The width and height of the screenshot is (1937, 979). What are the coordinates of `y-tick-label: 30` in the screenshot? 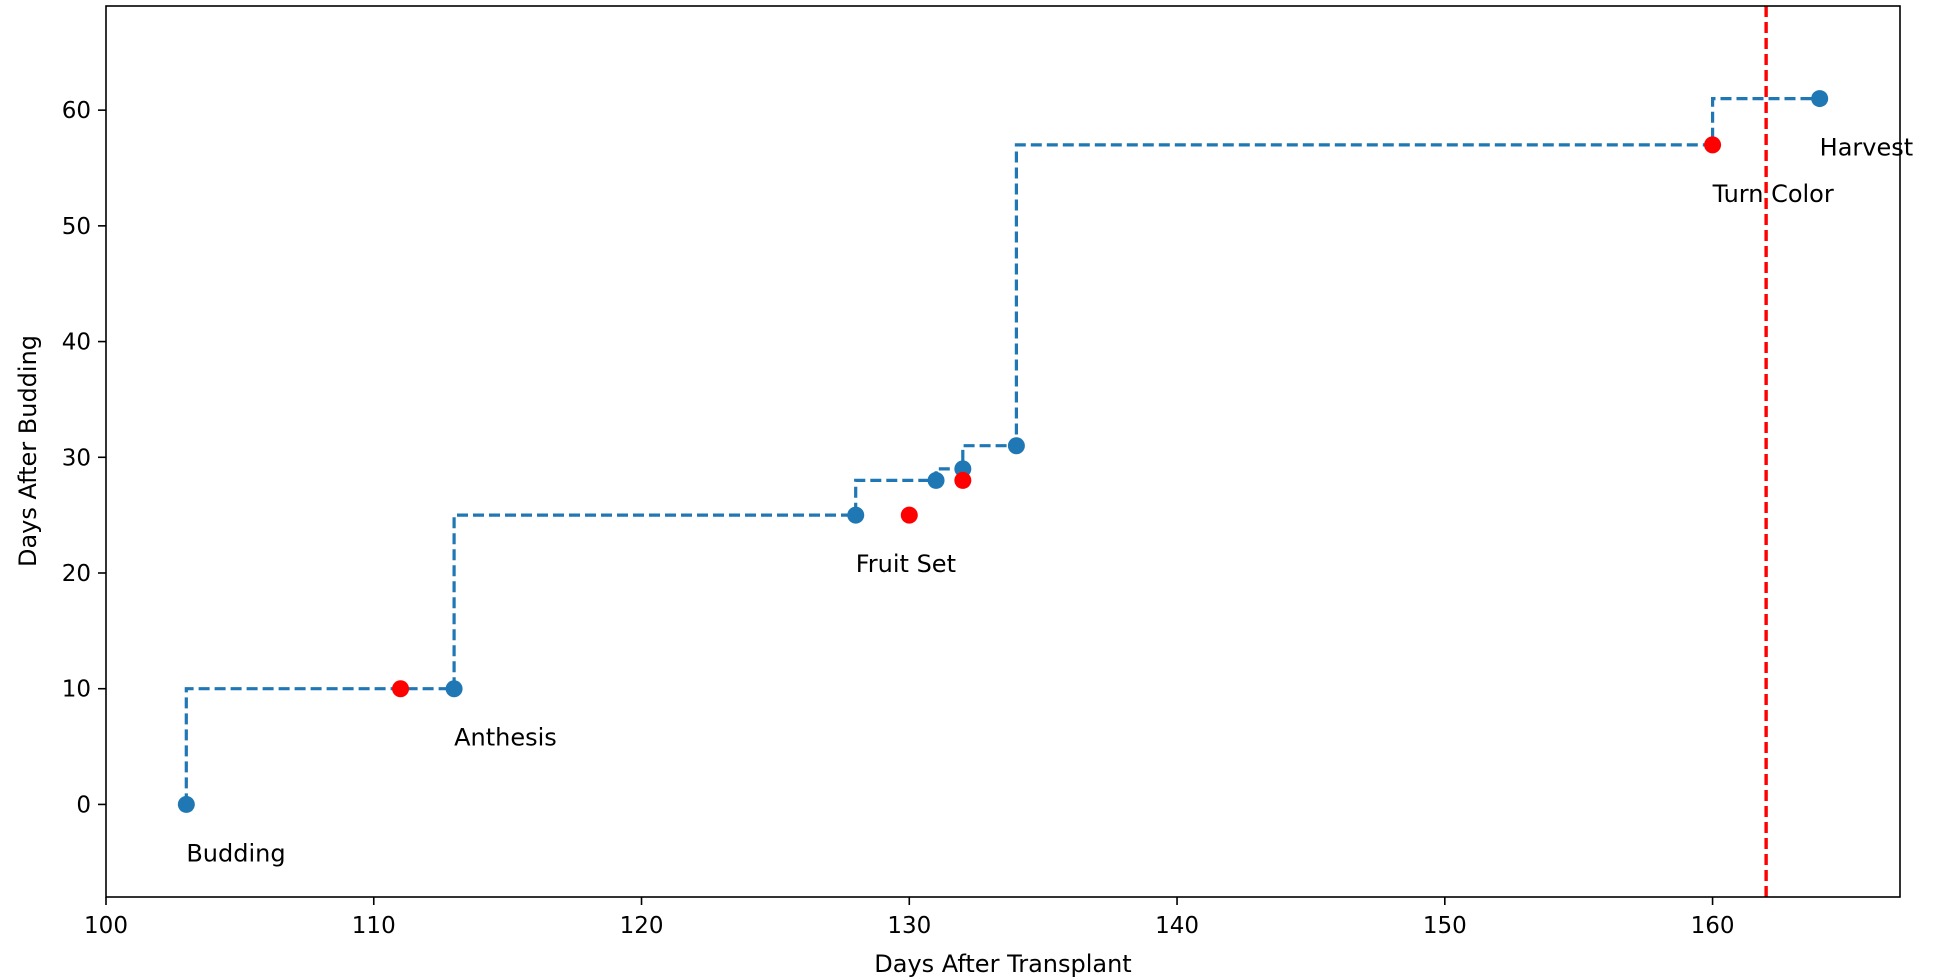 It's located at (76, 458).